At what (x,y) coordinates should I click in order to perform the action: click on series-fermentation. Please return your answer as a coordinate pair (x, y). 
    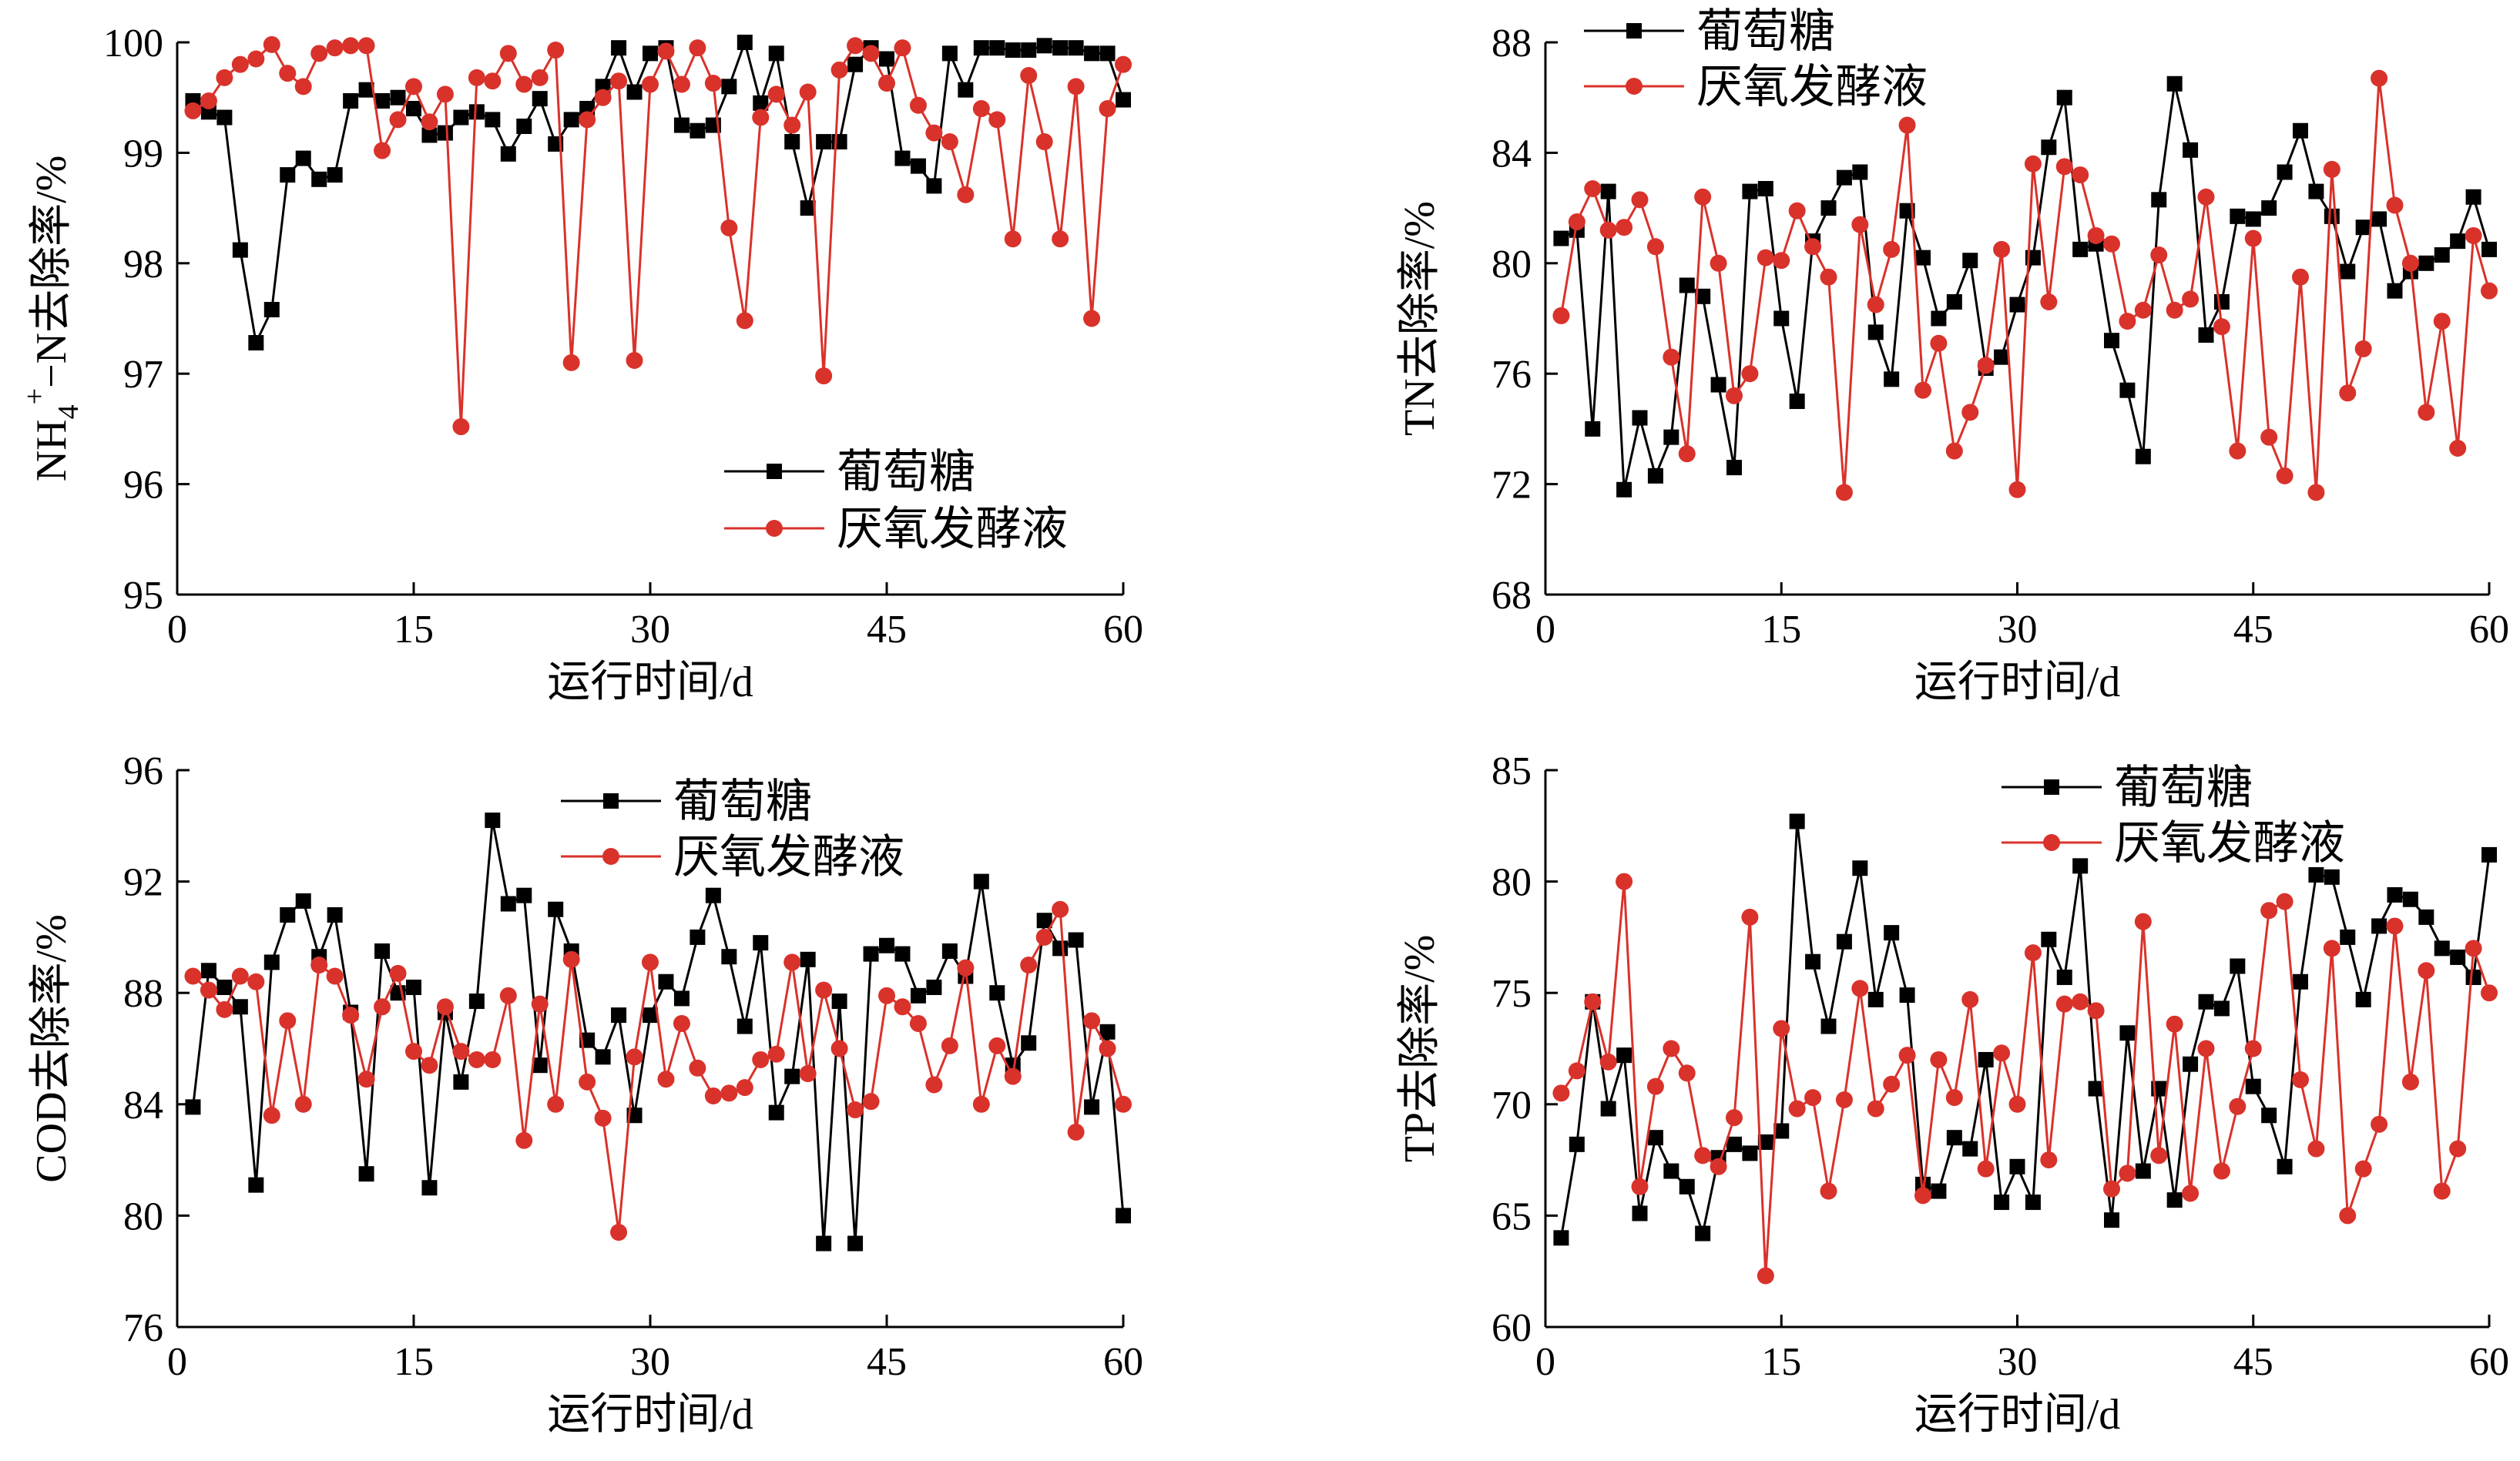
    Looking at the image, I should click on (2025, 285).